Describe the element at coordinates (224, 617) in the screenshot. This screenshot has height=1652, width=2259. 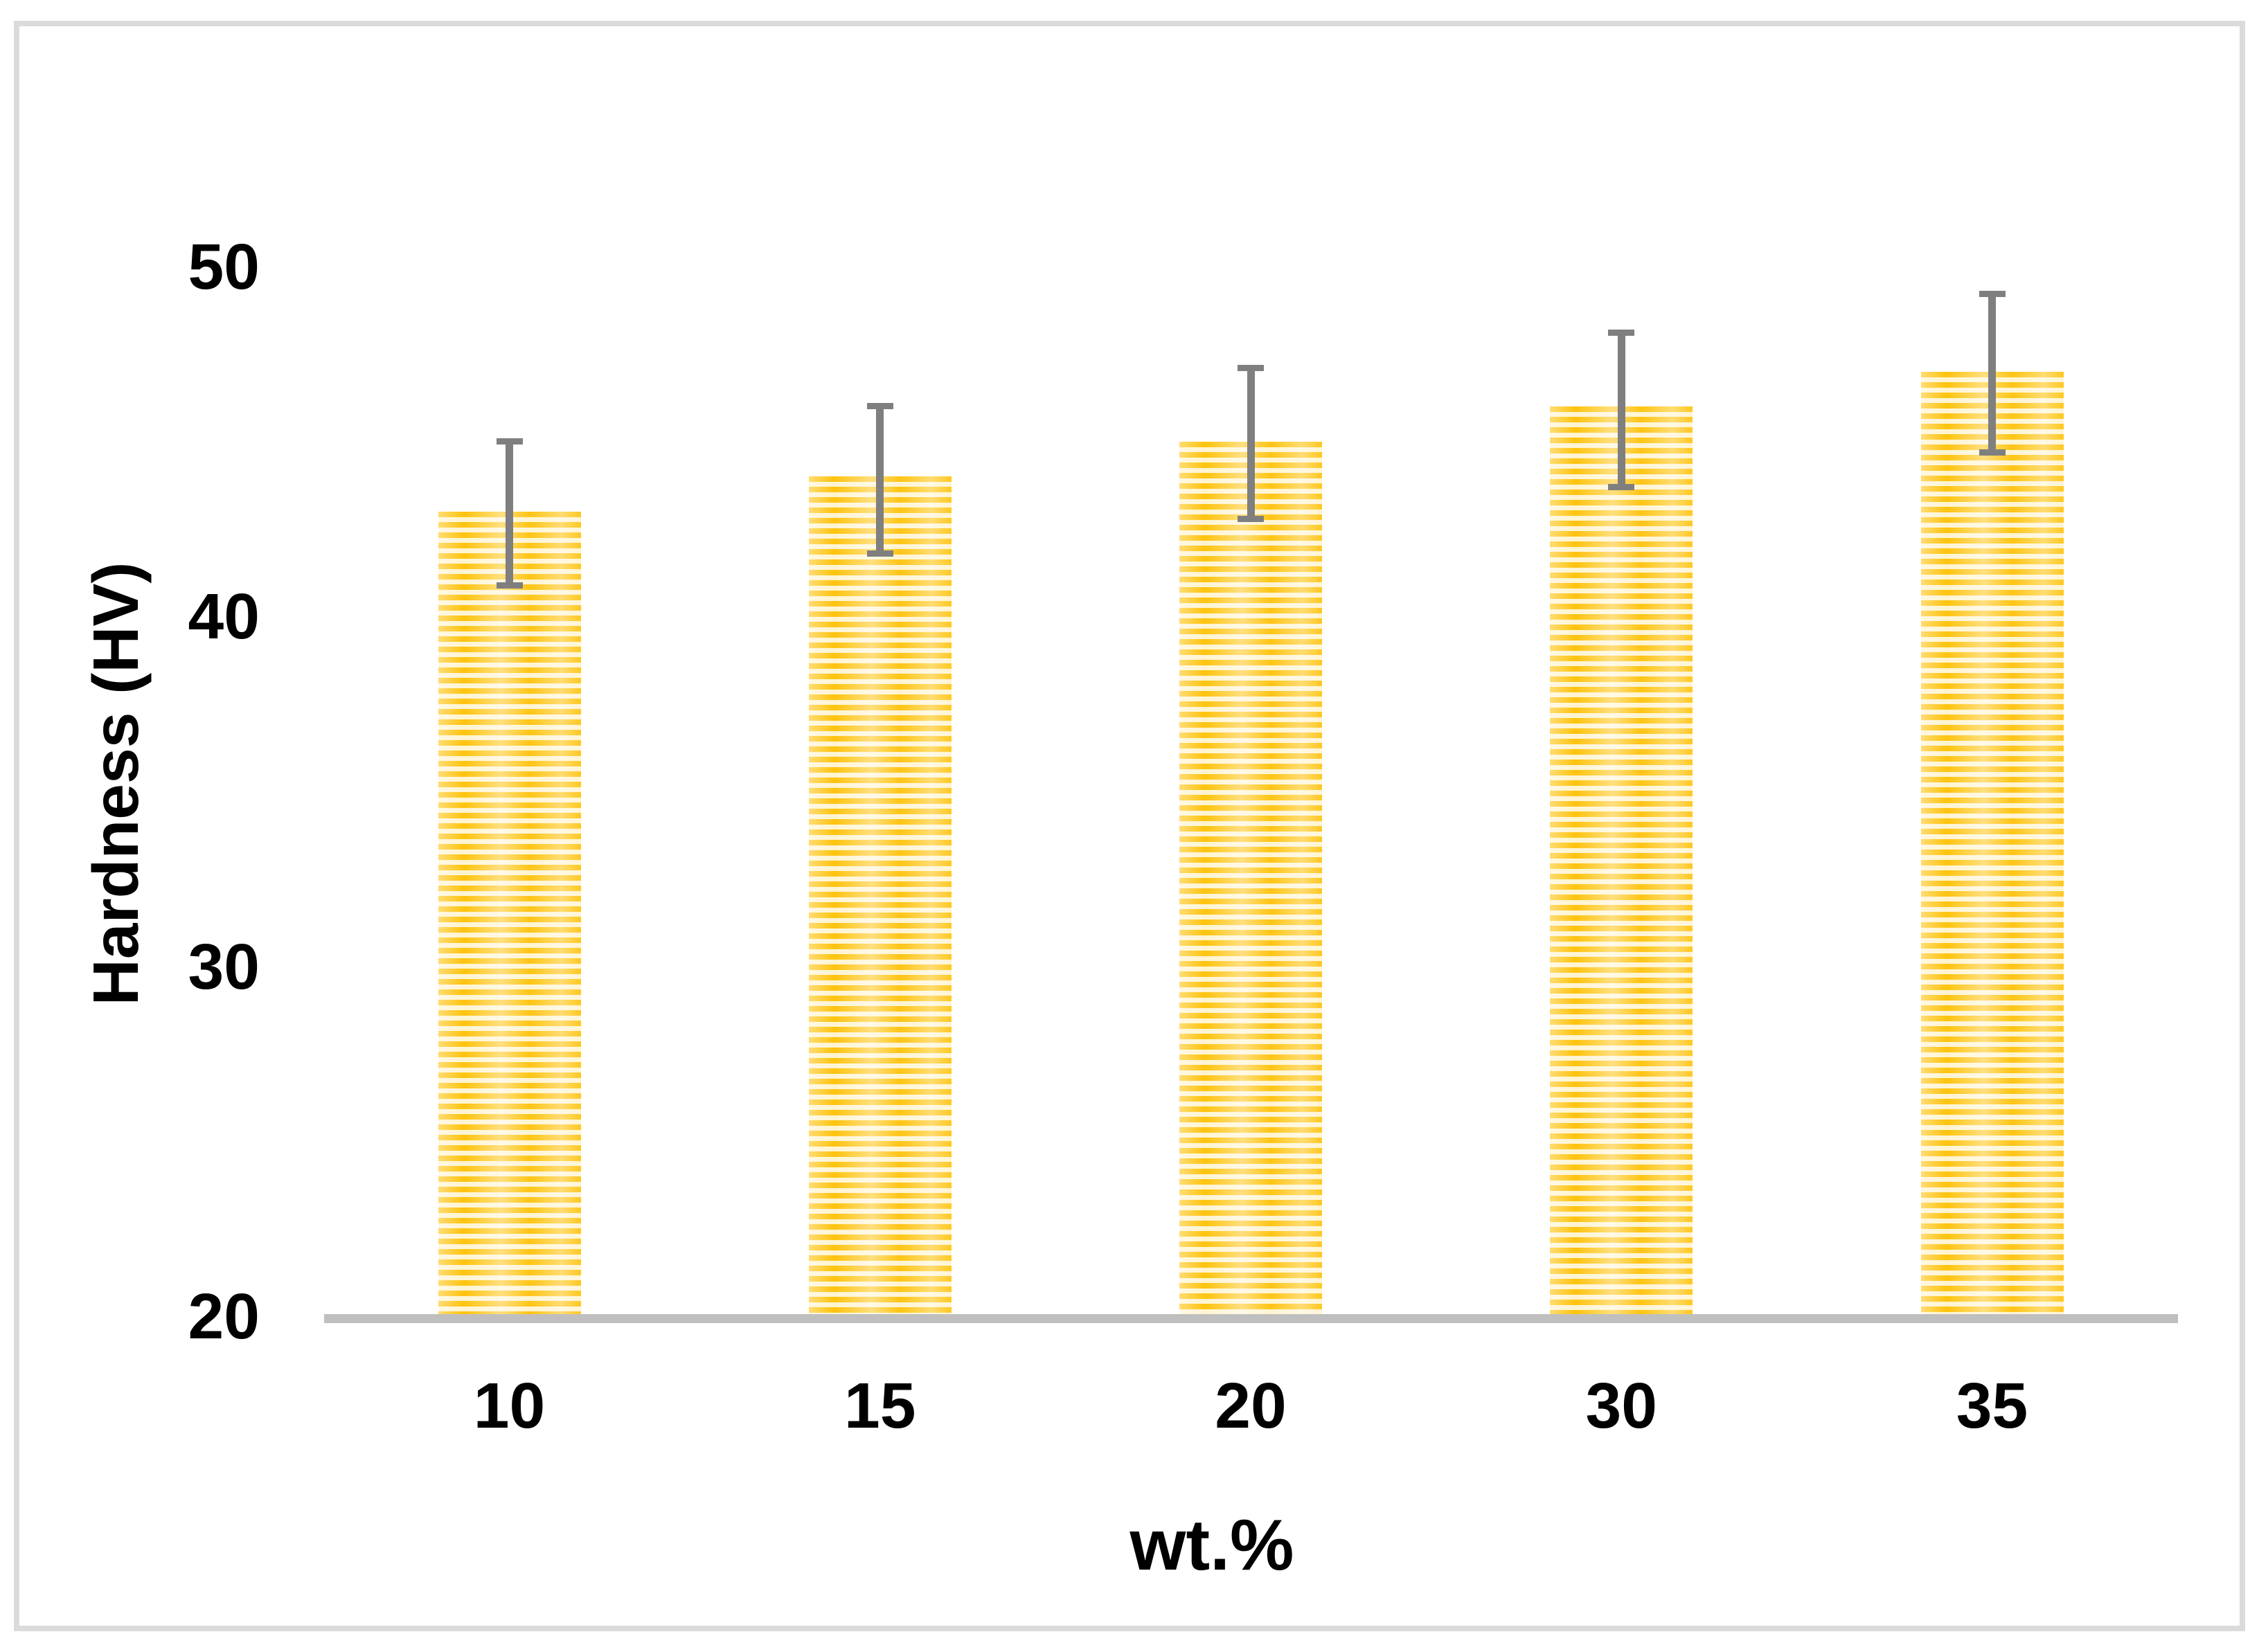
I see `y-tick-label-40: 40` at that location.